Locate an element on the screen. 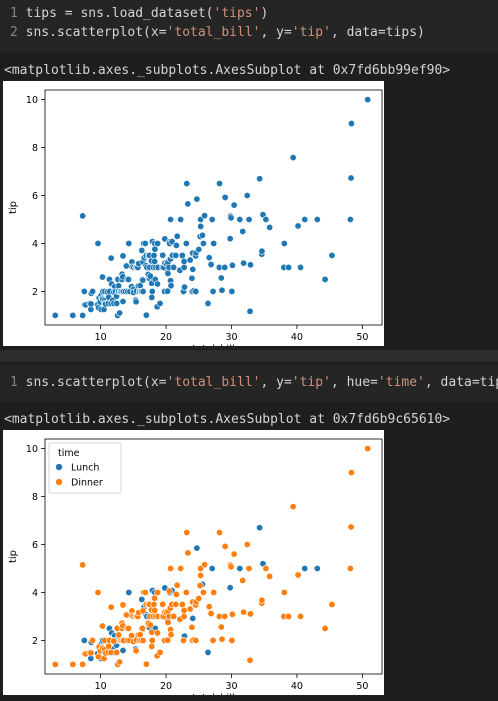 This screenshot has height=701, width=498. x-axis-label: total_bill is located at coordinates (213, 694).